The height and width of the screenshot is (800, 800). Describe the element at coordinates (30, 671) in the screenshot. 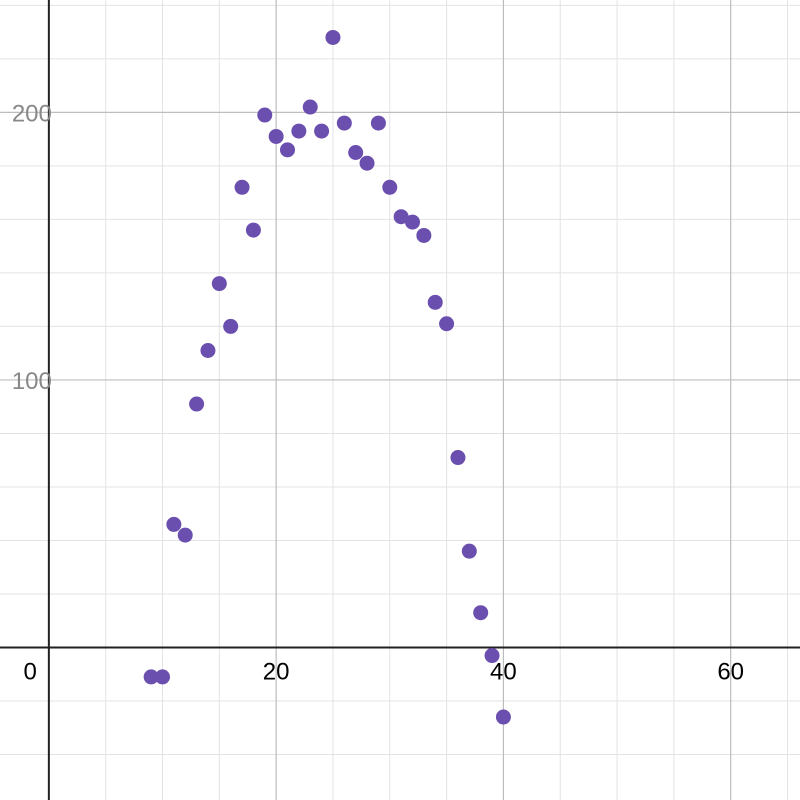

I see `x-tick-label: 0` at that location.